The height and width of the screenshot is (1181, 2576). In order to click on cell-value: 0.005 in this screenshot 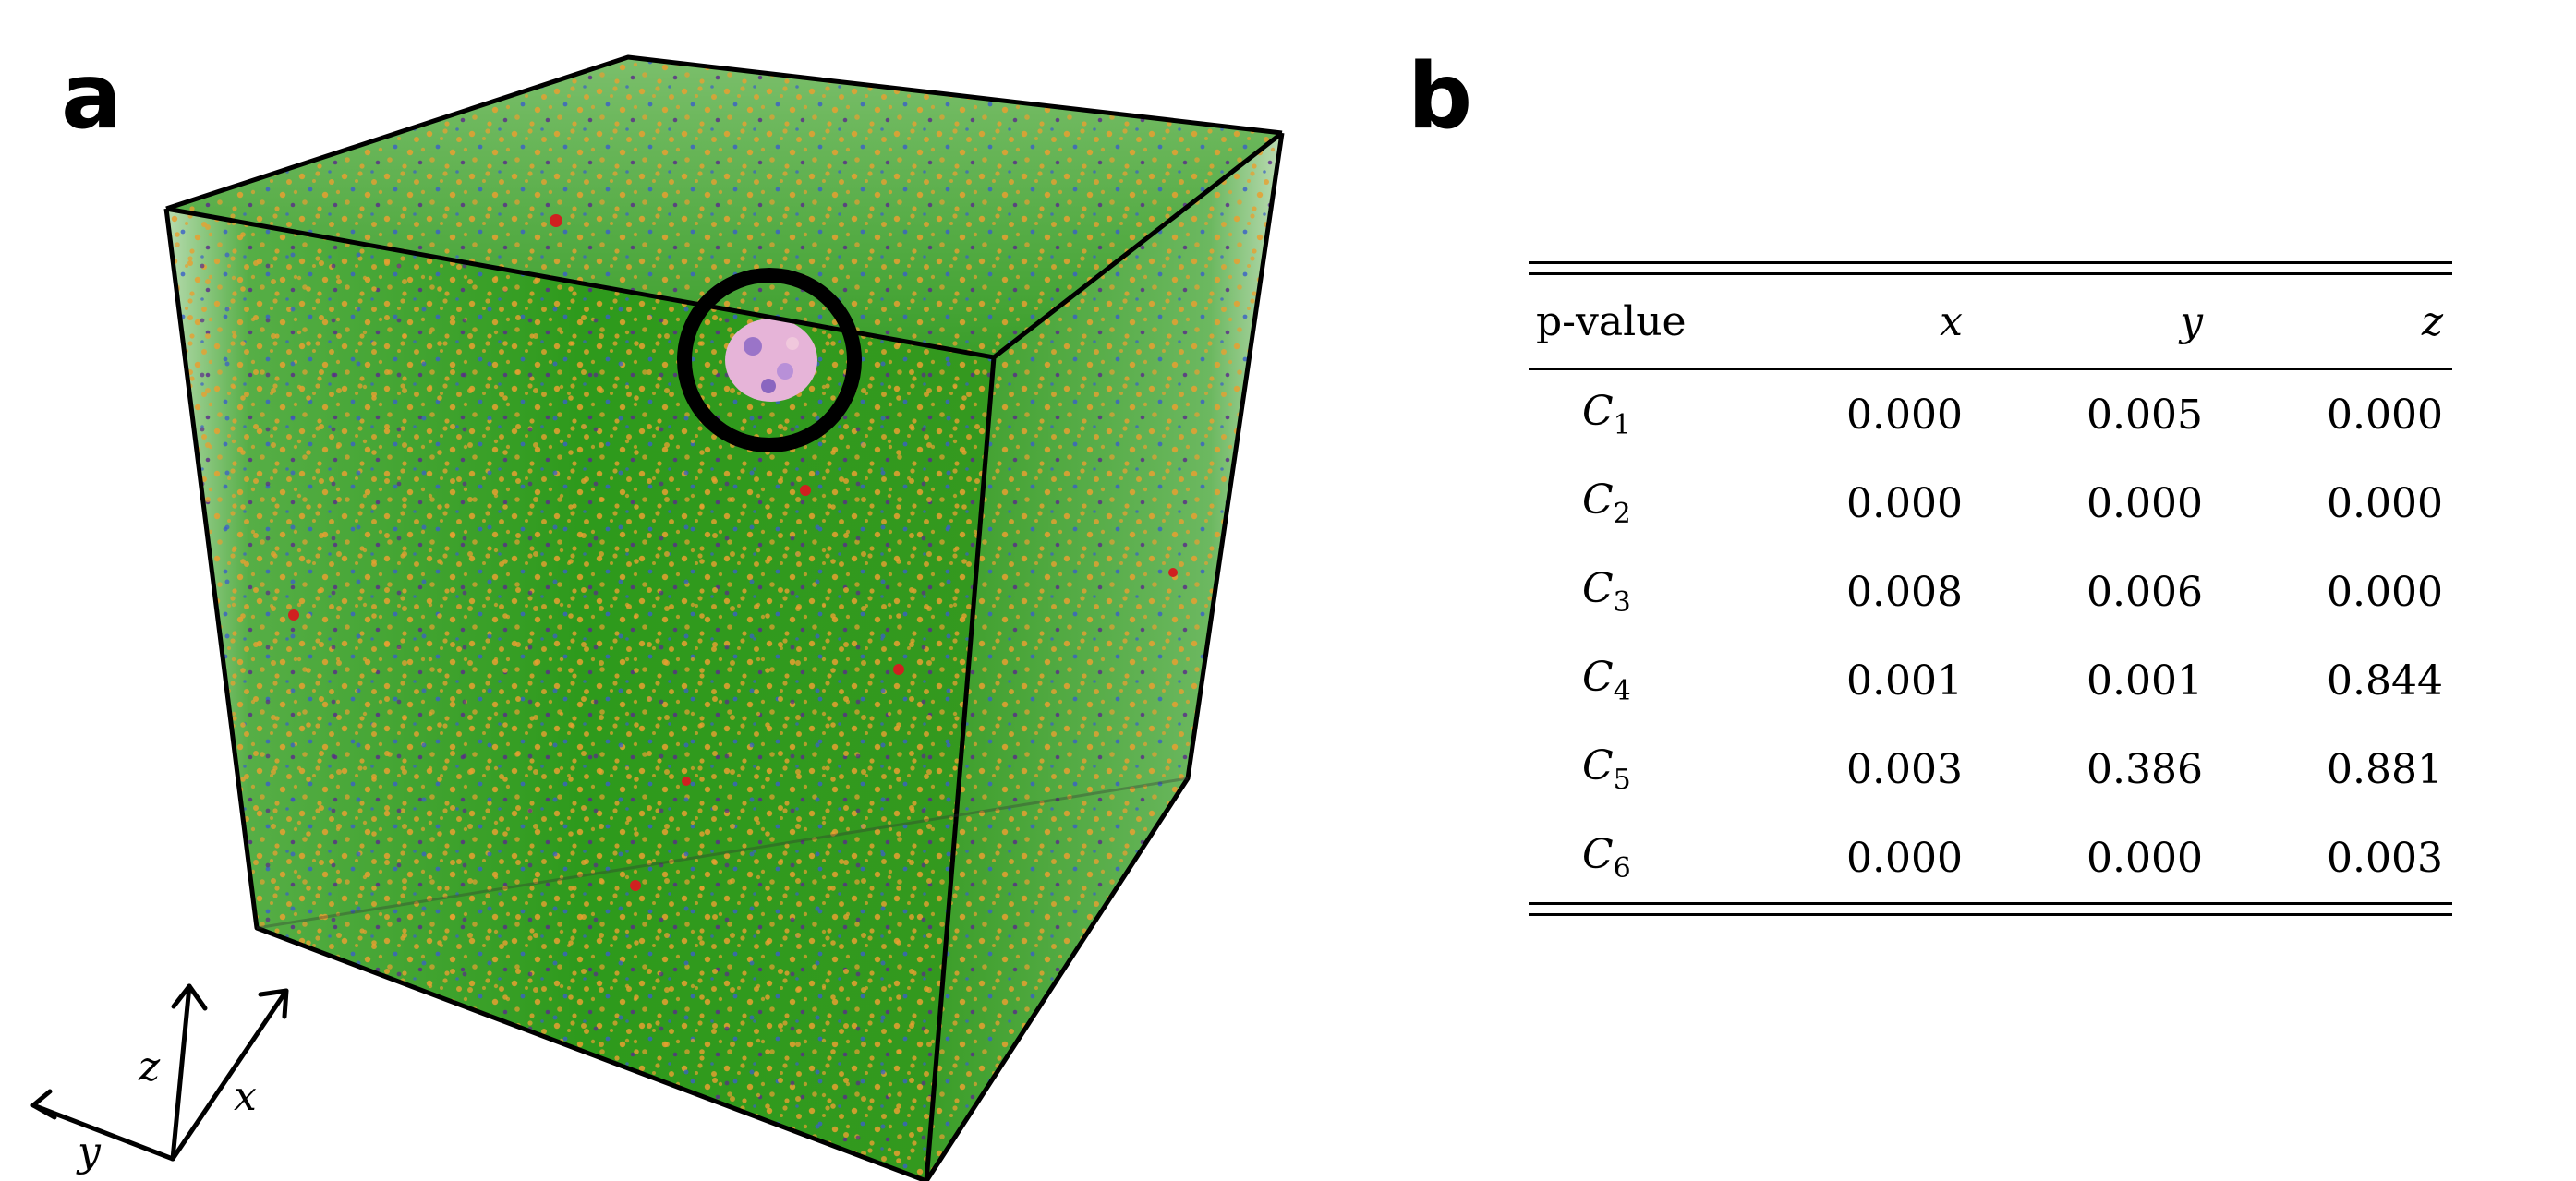, I will do `click(2144, 415)`.